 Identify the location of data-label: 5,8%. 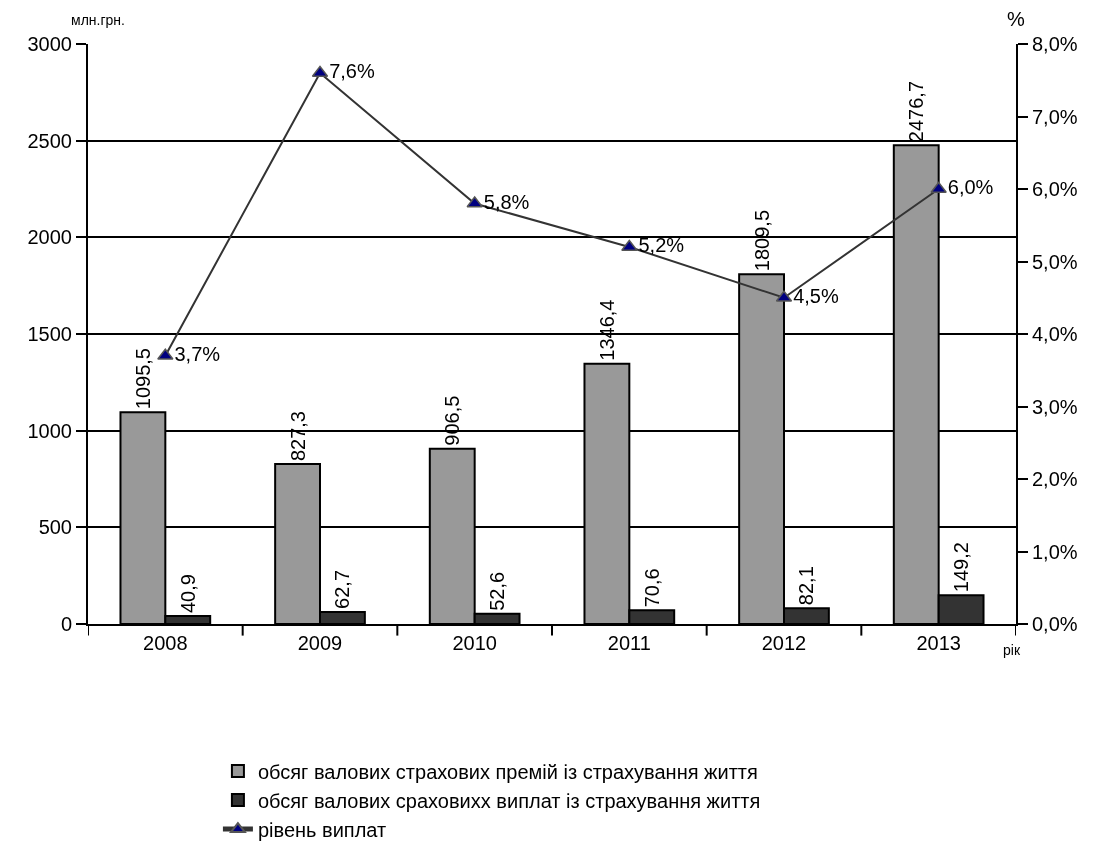
(506, 201).